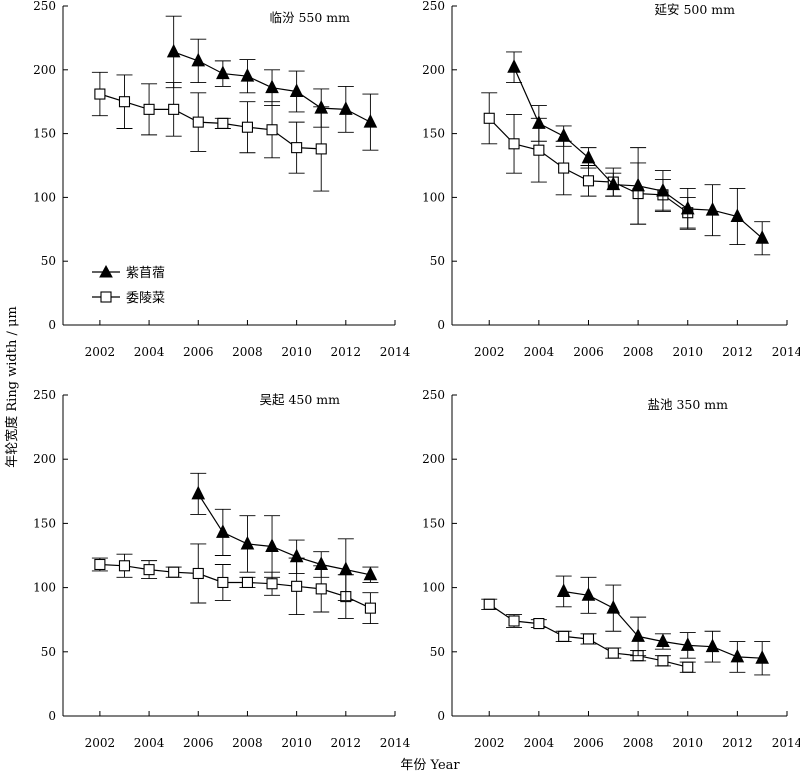  Describe the element at coordinates (346, 743) in the screenshot. I see `wuqi-x-tick-label: 2012` at that location.